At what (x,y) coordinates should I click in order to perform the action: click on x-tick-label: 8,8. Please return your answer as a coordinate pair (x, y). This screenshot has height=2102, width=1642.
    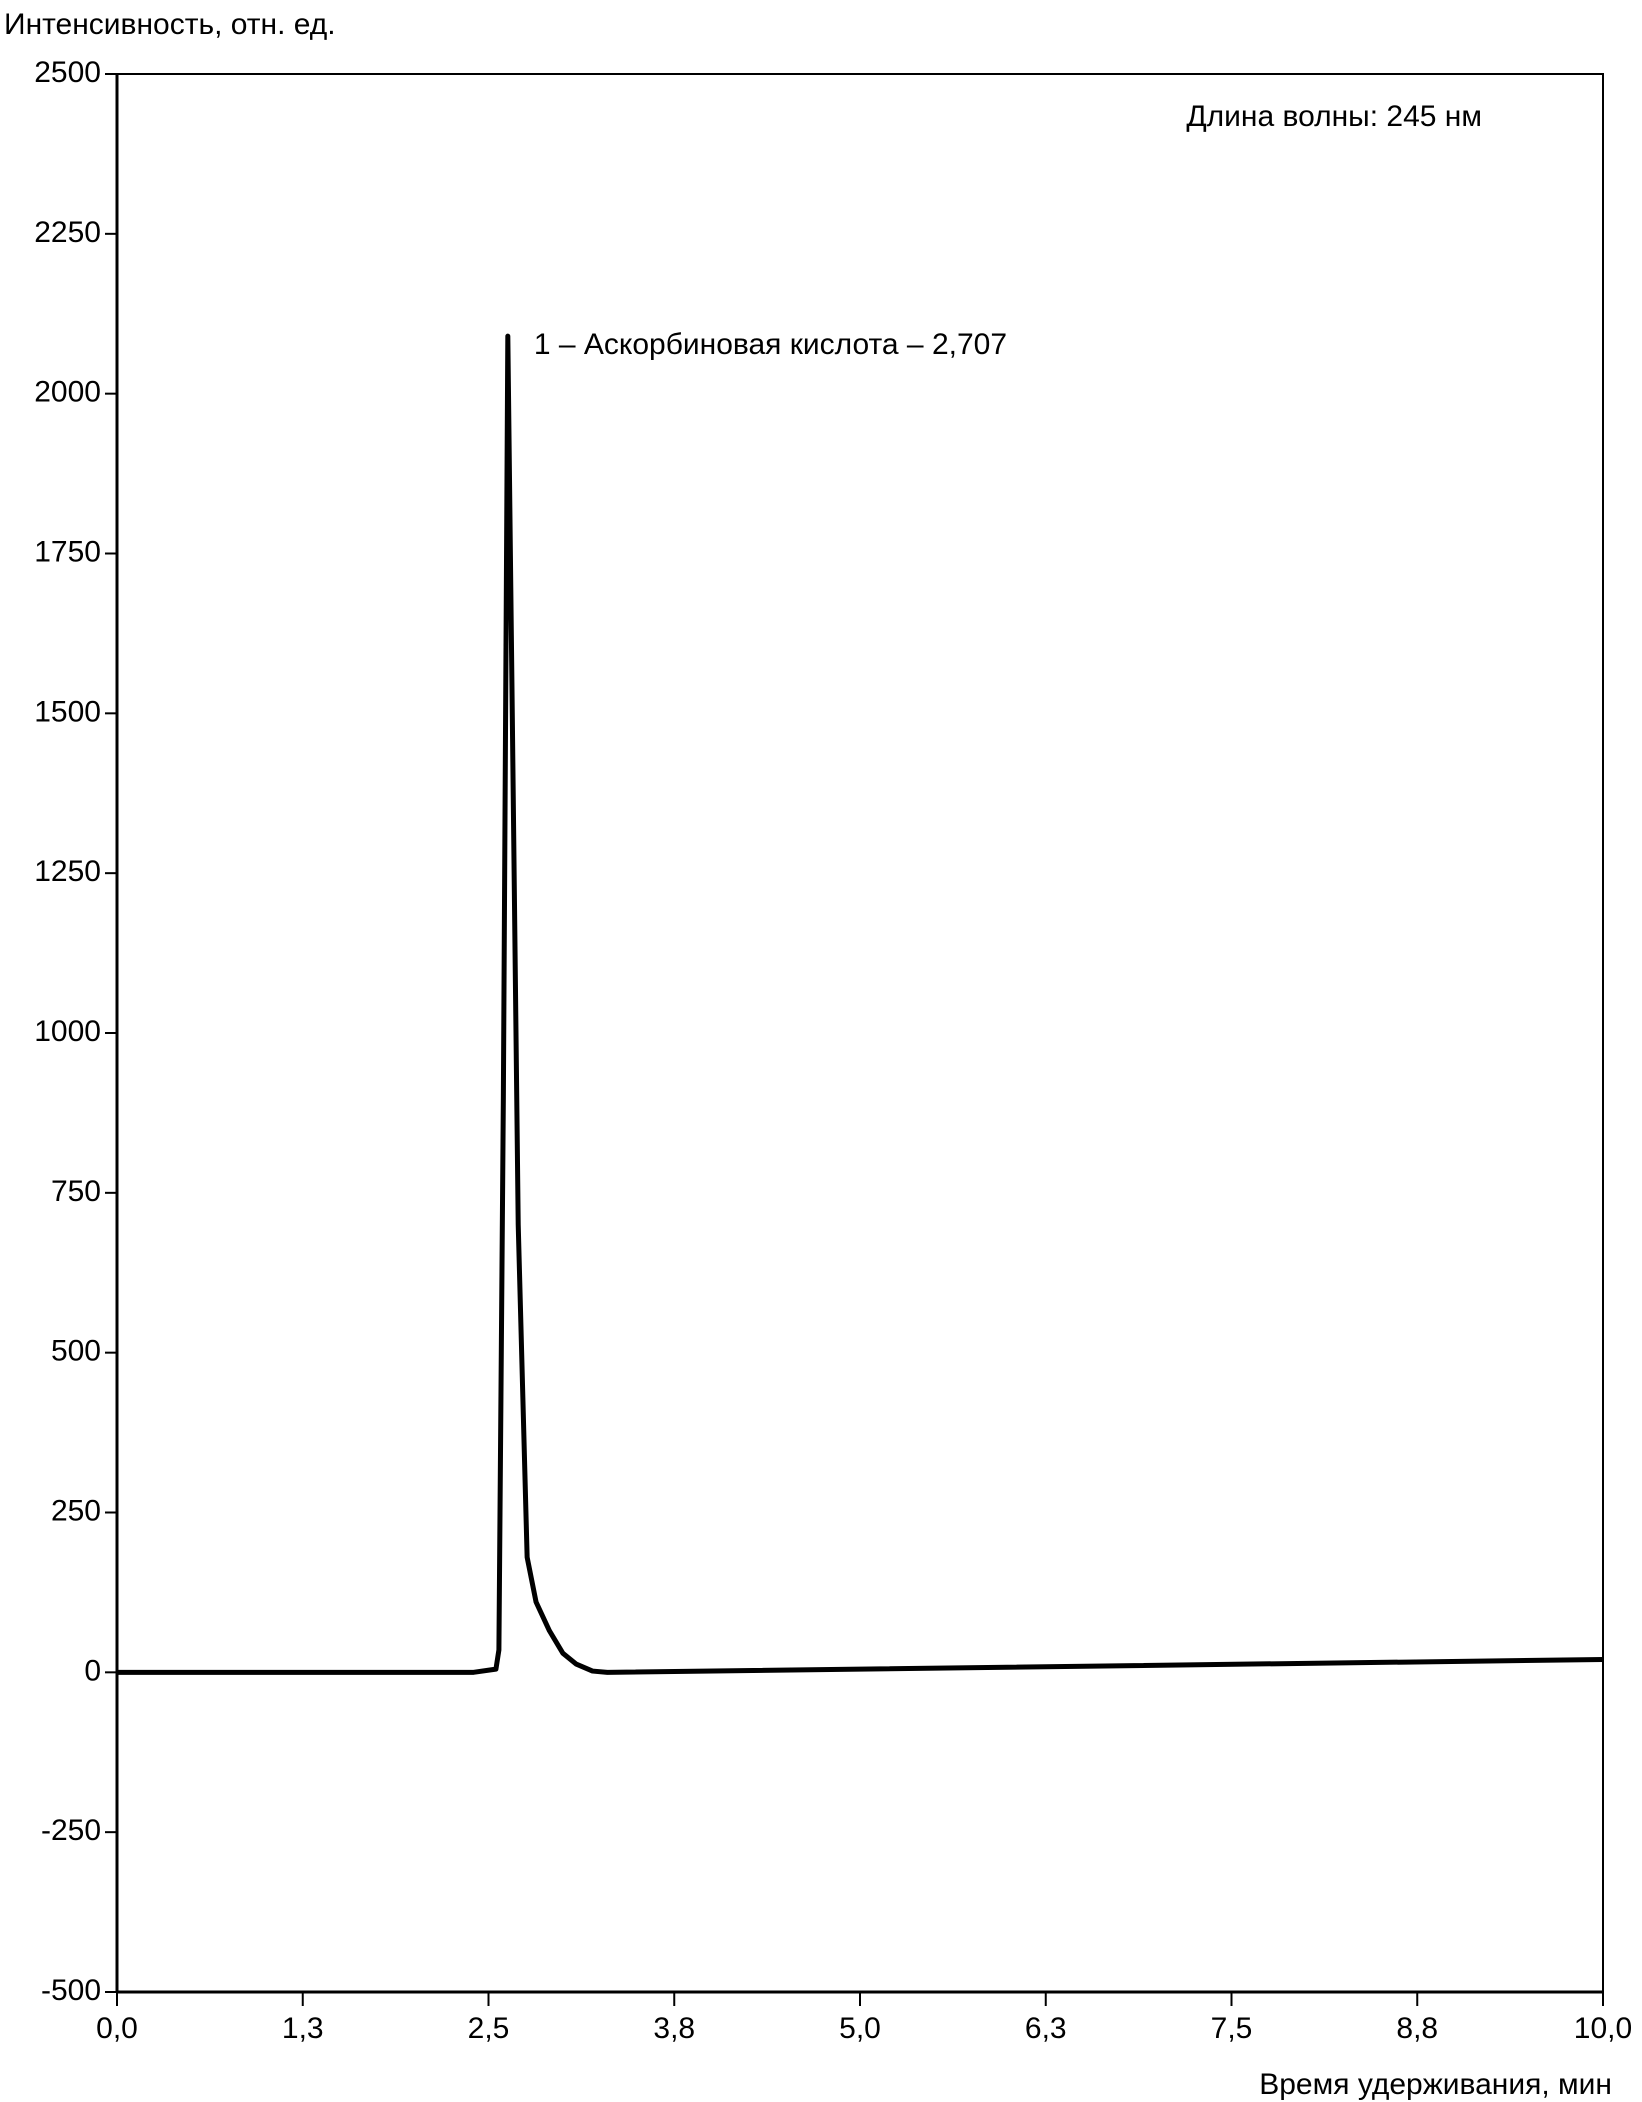
    Looking at the image, I should click on (1417, 2028).